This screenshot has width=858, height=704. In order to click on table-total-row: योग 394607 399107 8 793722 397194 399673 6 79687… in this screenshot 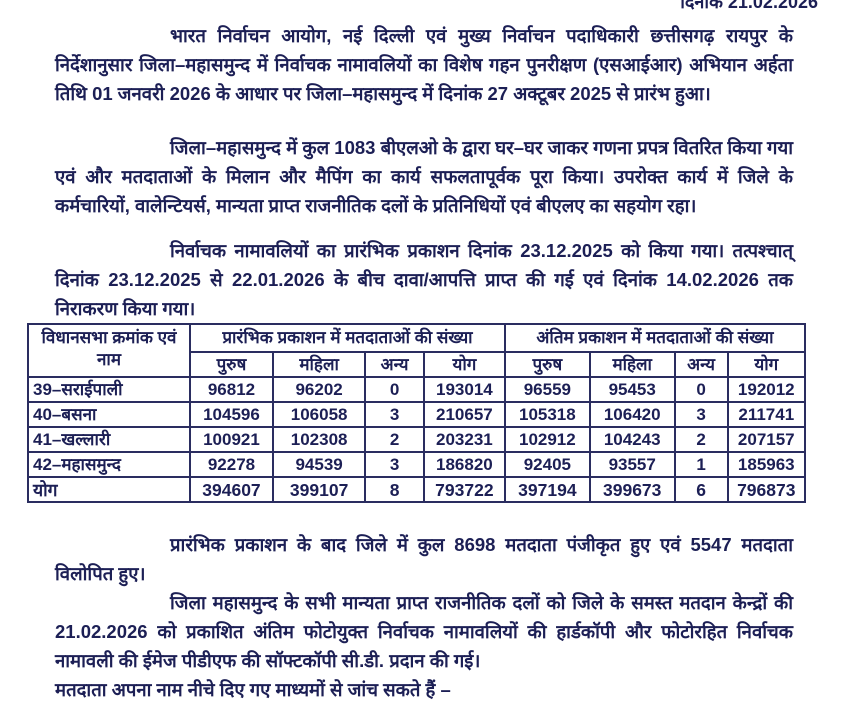, I will do `click(417, 489)`.